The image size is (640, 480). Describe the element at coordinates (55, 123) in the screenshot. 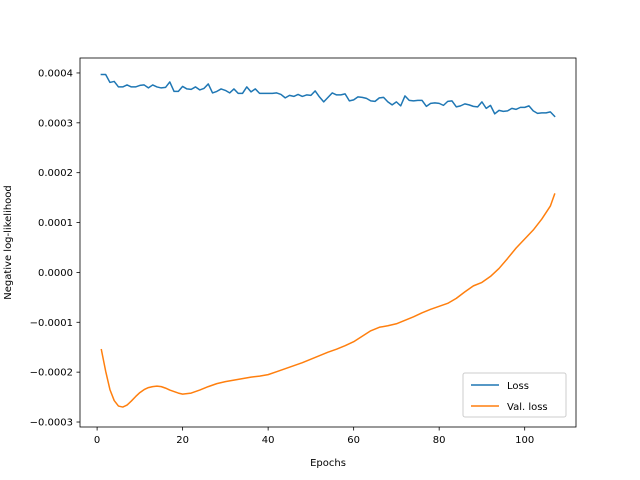

I see `y-tick-label: 0.0003` at that location.